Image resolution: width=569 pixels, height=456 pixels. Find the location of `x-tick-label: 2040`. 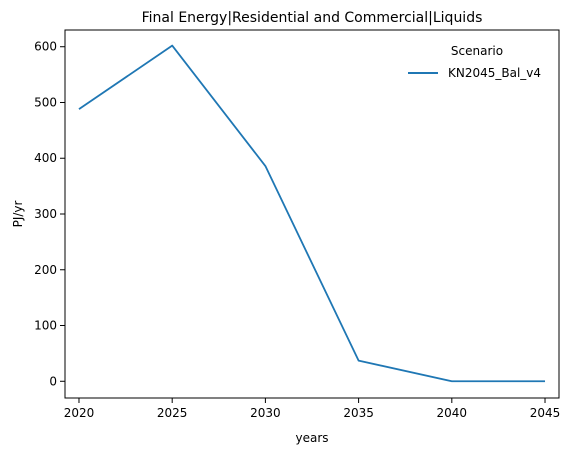

x-tick-label: 2040 is located at coordinates (452, 413).